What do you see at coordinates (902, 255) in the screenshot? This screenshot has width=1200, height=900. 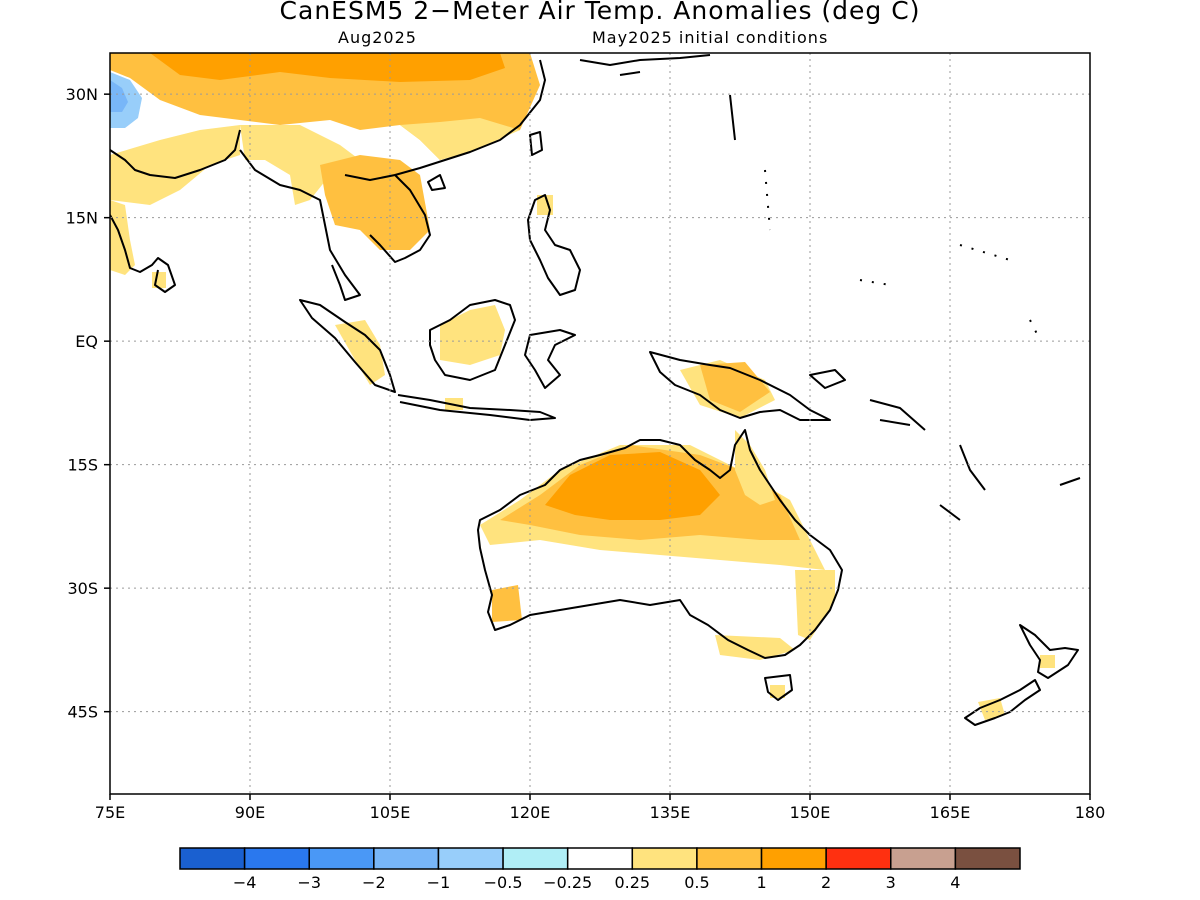 I see `coast-micronesia-dots` at bounding box center [902, 255].